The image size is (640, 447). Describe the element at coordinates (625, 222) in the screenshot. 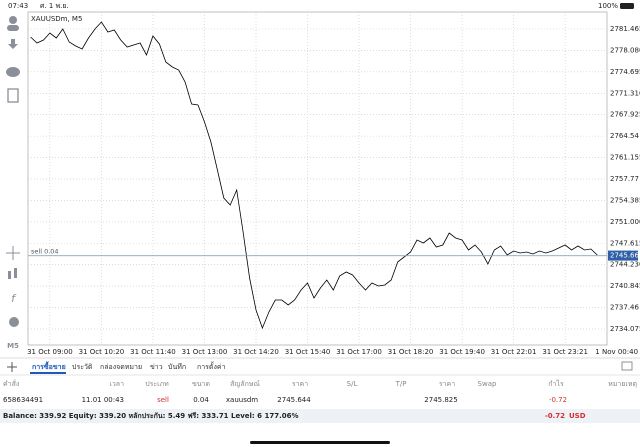

I see `y-tick-label: 2751.000` at that location.